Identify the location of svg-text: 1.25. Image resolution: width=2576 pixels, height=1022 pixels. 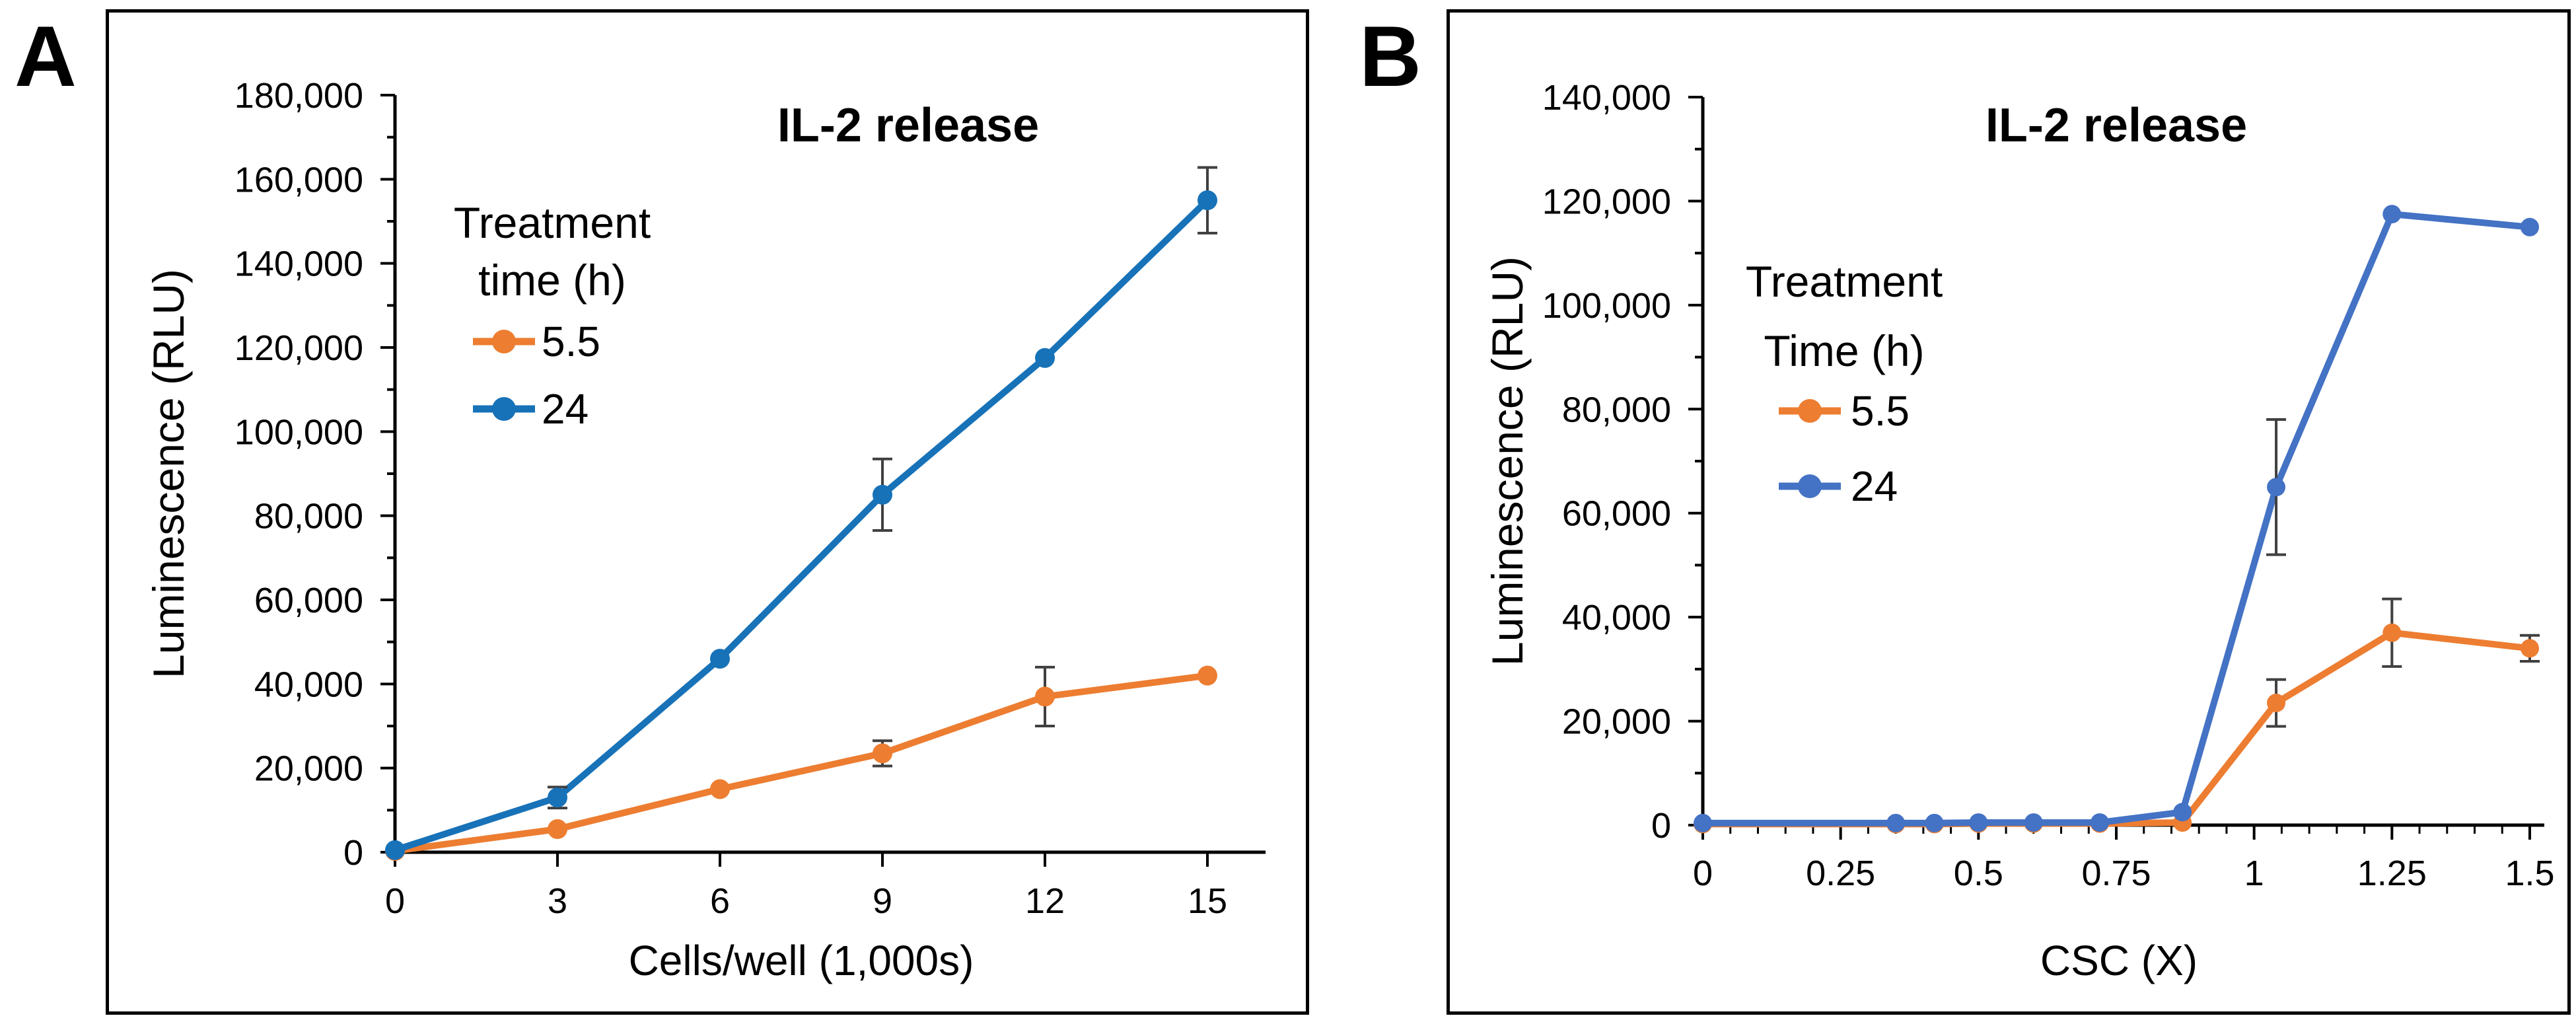
(2392, 873).